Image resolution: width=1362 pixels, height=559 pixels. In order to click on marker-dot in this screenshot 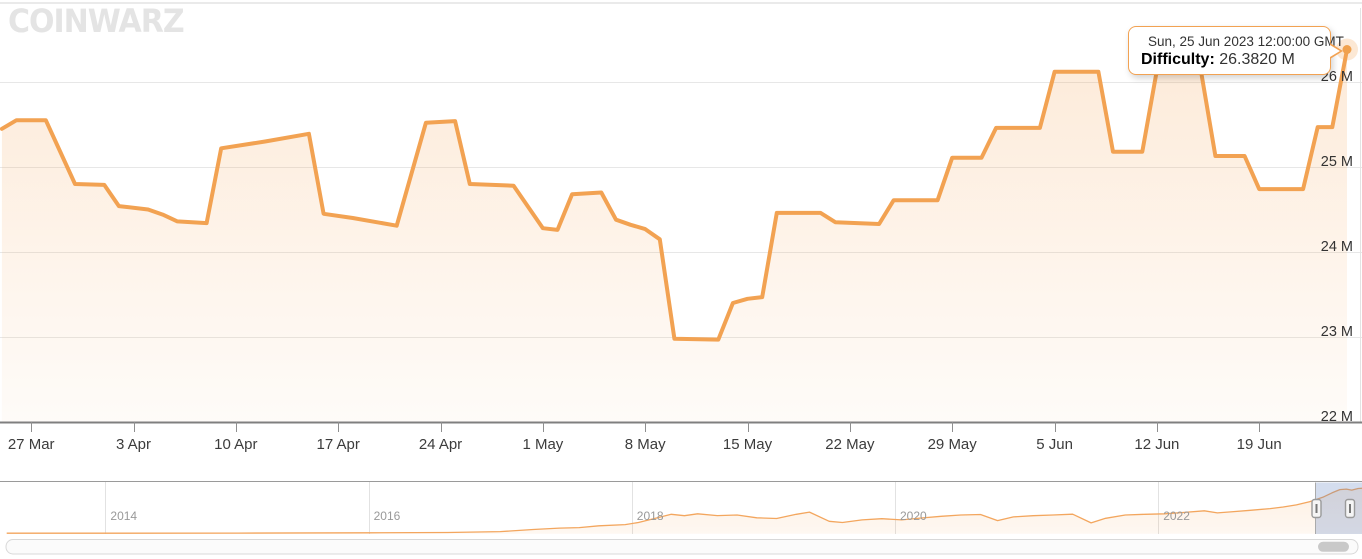, I will do `click(1347, 49)`.